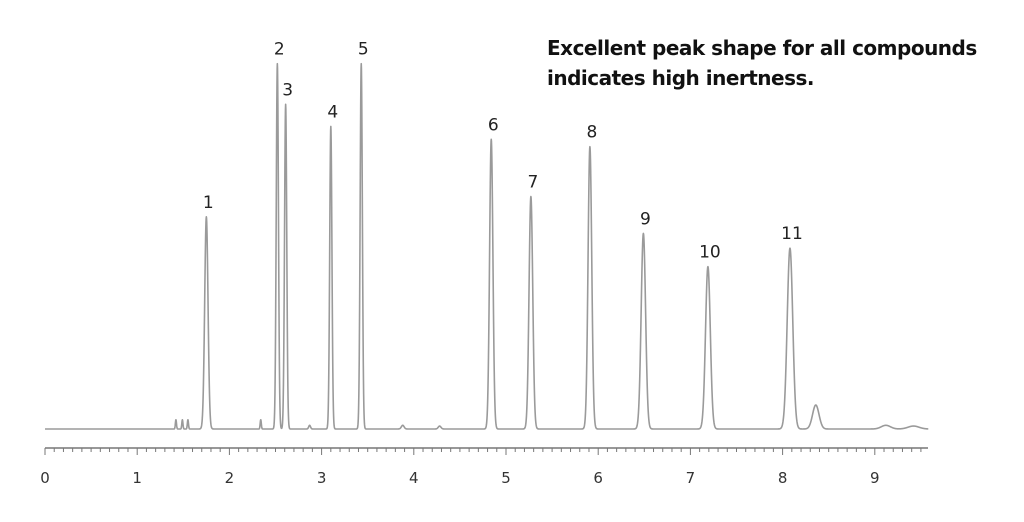 This screenshot has width=1024, height=522. What do you see at coordinates (783, 478) in the screenshot?
I see `x-tick-label: 8` at bounding box center [783, 478].